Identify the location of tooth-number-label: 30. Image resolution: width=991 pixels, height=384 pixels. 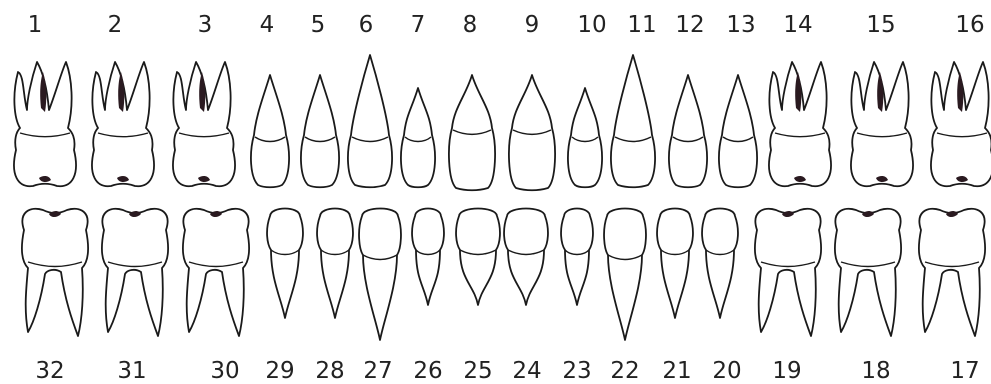
(224, 371).